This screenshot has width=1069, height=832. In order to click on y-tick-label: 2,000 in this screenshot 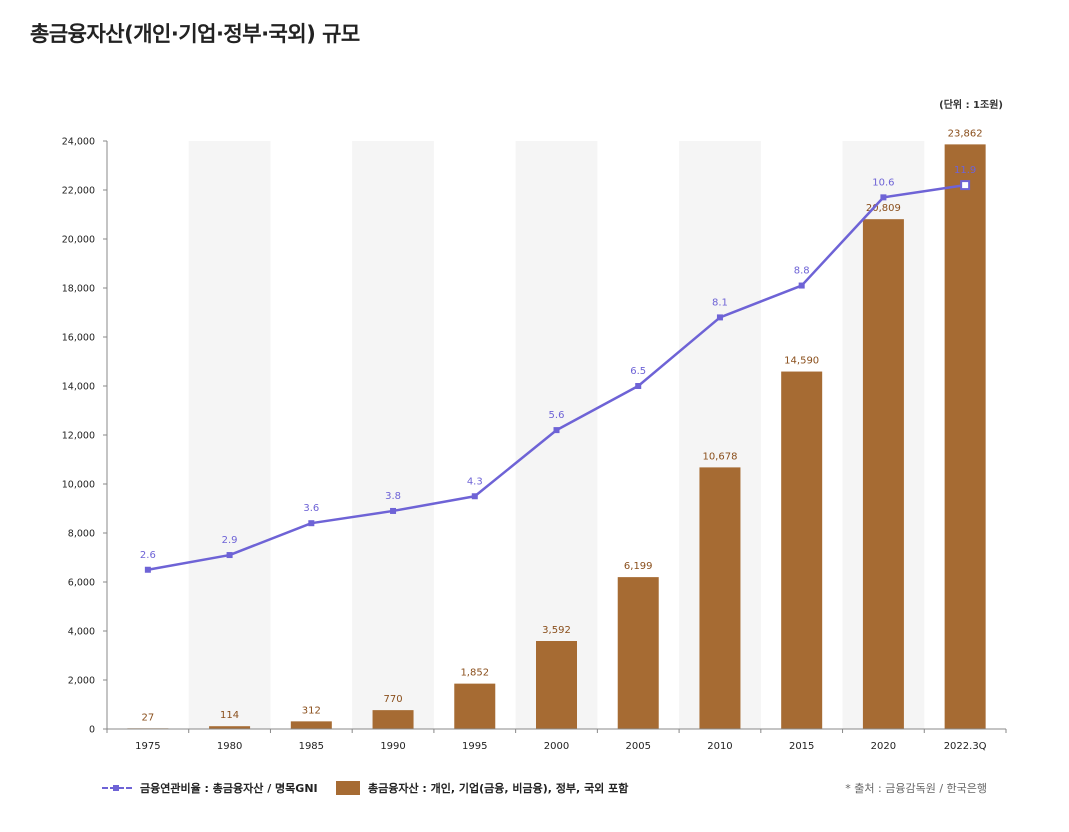, I will do `click(81, 681)`.